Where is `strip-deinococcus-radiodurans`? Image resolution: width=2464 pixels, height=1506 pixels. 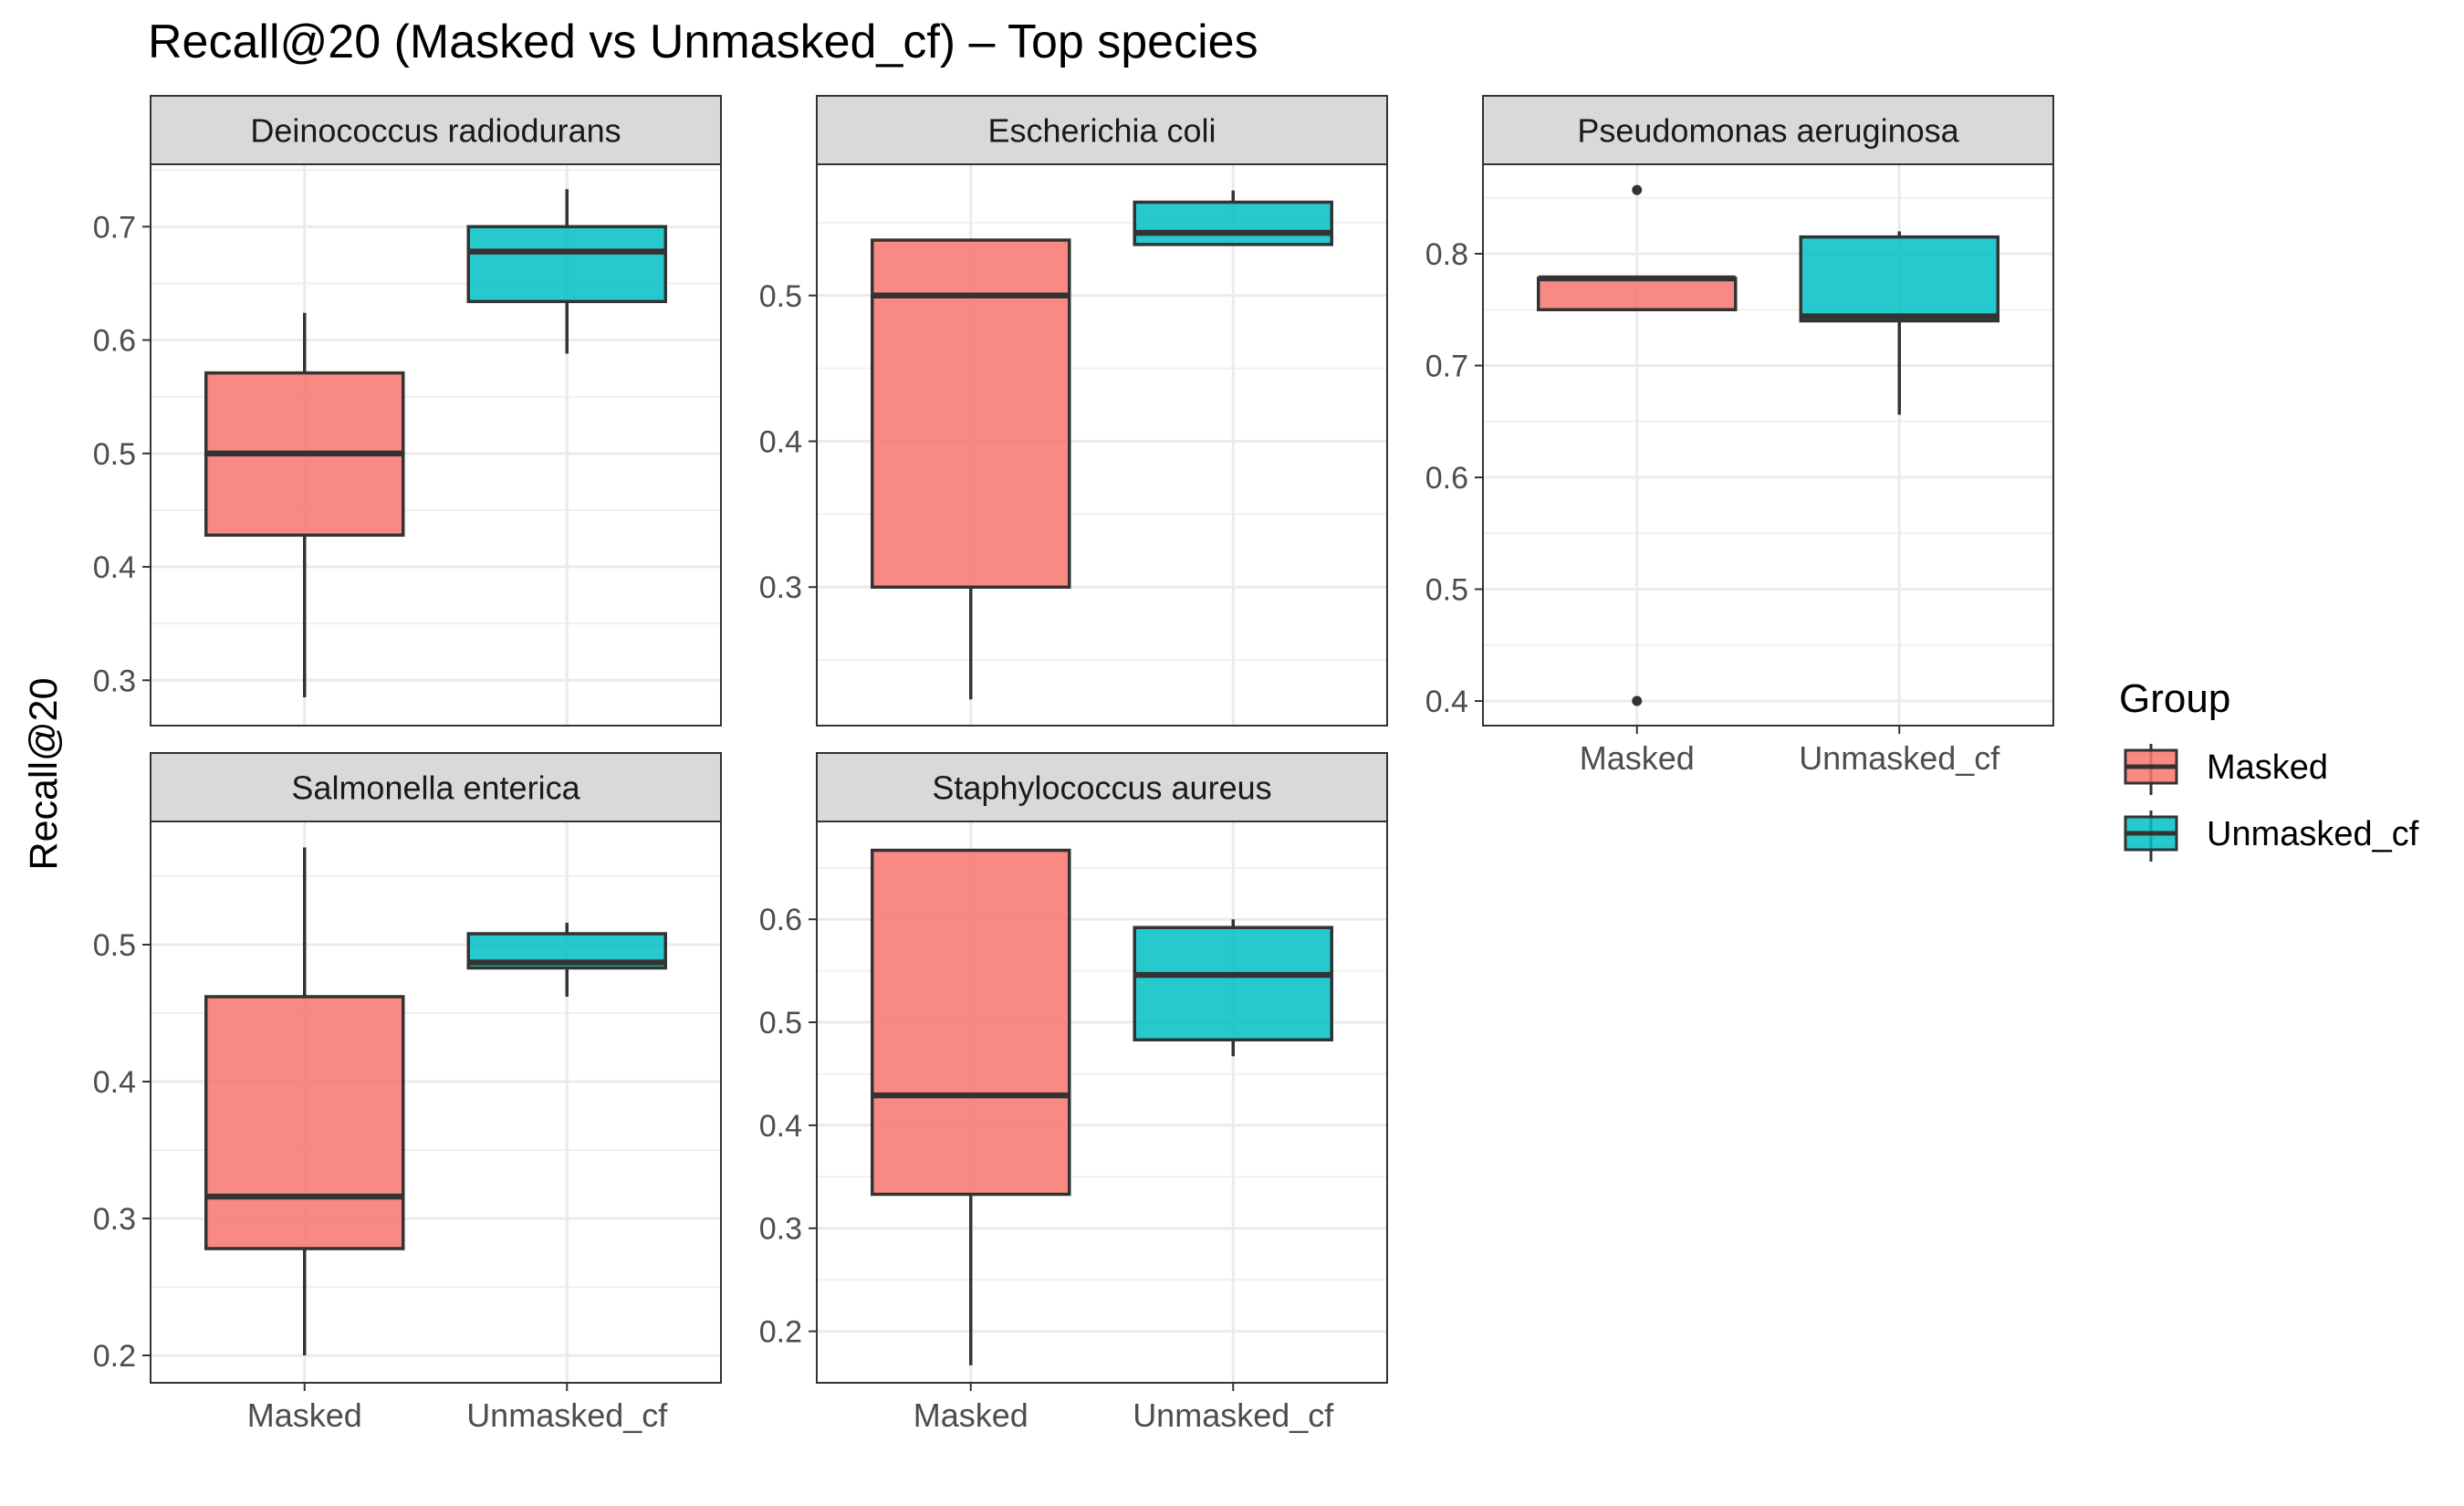
strip-deinococcus-radiodurans is located at coordinates (436, 130).